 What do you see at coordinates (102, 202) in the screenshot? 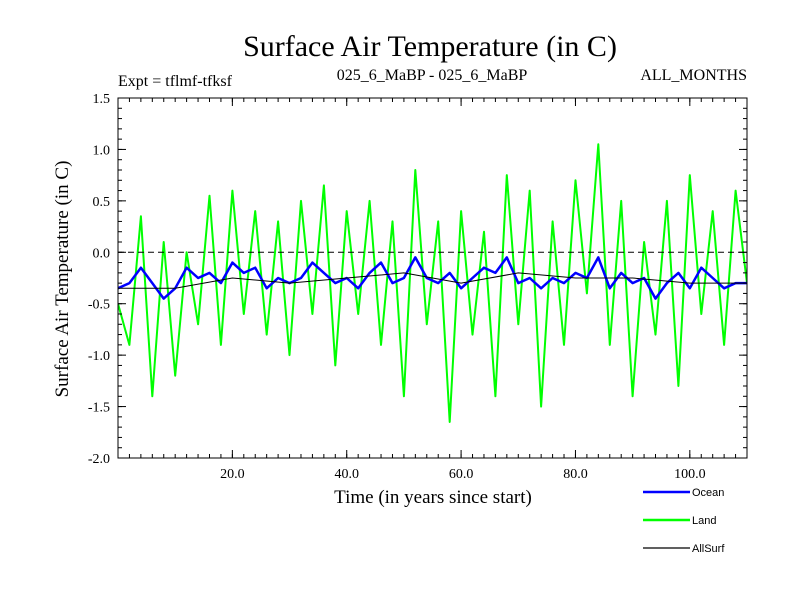
I see `y-tick-label: 0.5` at bounding box center [102, 202].